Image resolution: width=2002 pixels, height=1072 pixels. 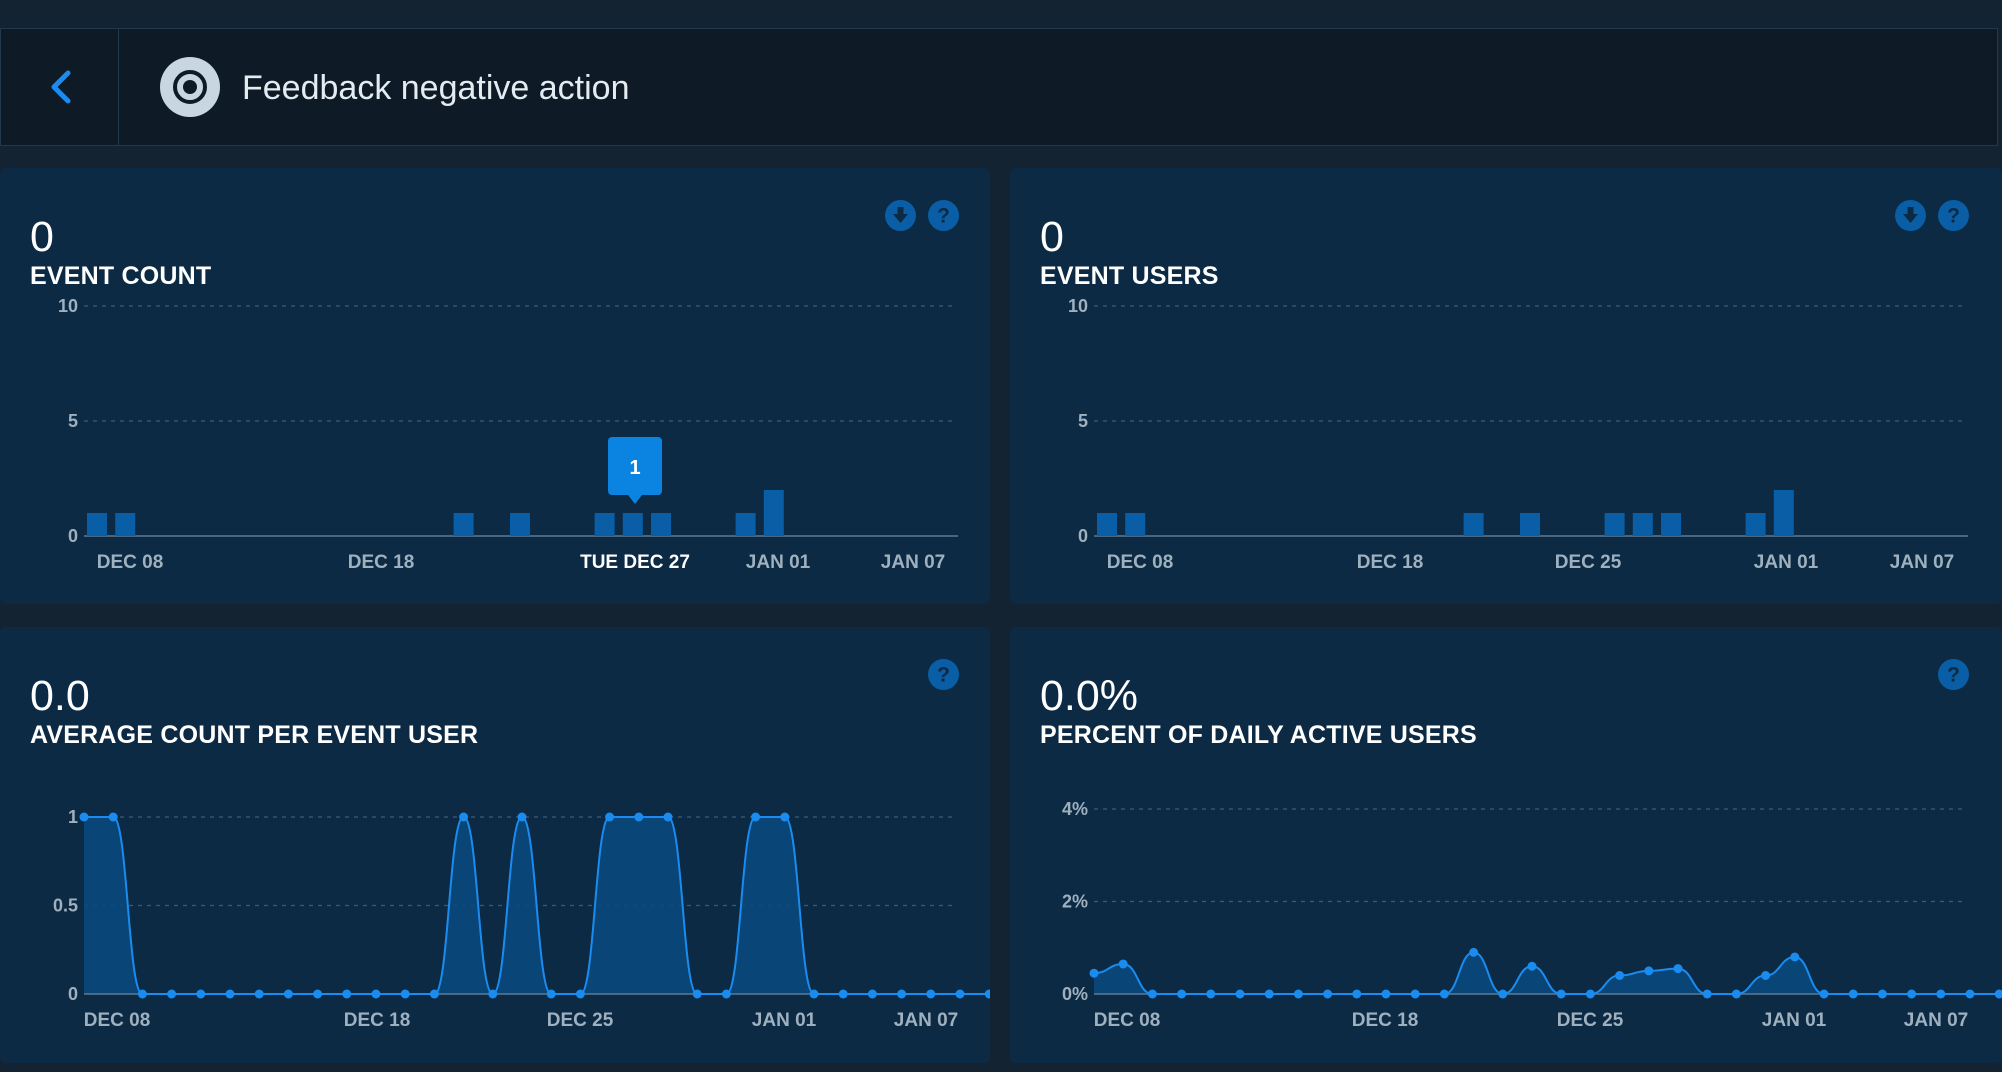 What do you see at coordinates (436, 88) in the screenshot?
I see `page-title: Feedback negative action` at bounding box center [436, 88].